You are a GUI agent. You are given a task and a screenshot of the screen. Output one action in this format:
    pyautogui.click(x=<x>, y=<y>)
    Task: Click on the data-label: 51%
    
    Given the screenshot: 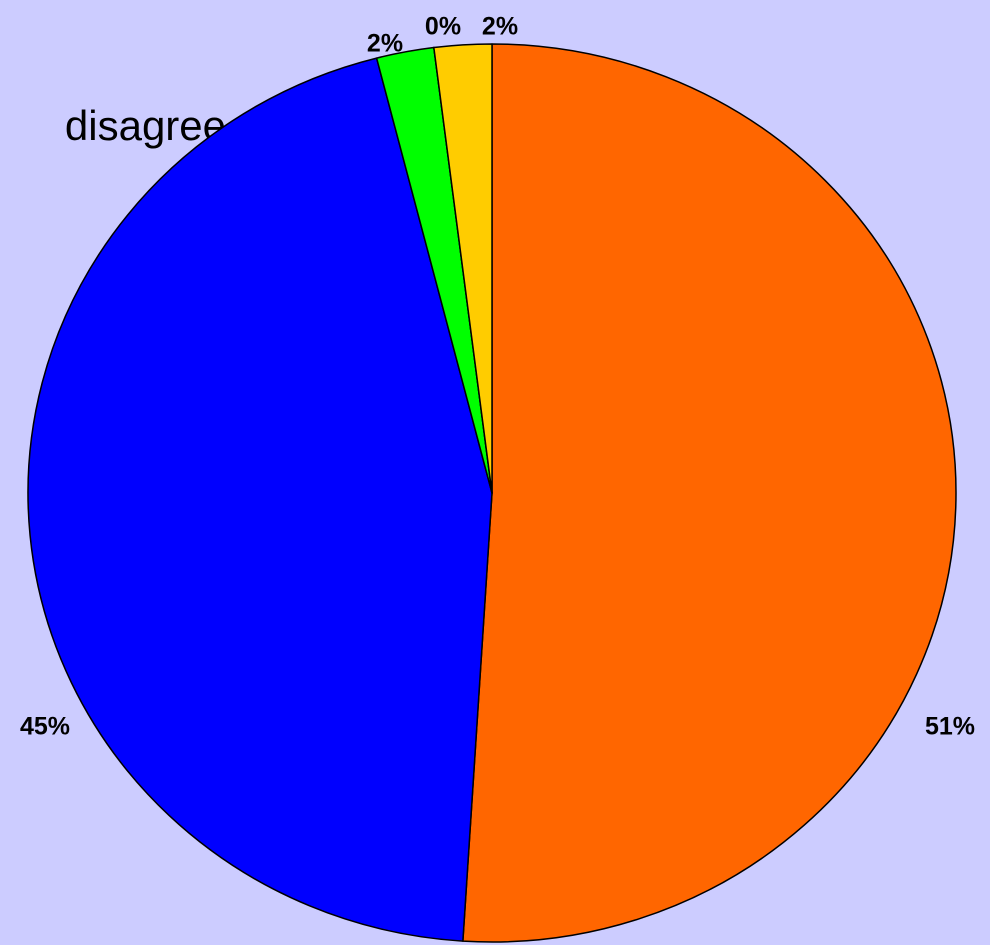 What is the action you would take?
    pyautogui.click(x=950, y=727)
    